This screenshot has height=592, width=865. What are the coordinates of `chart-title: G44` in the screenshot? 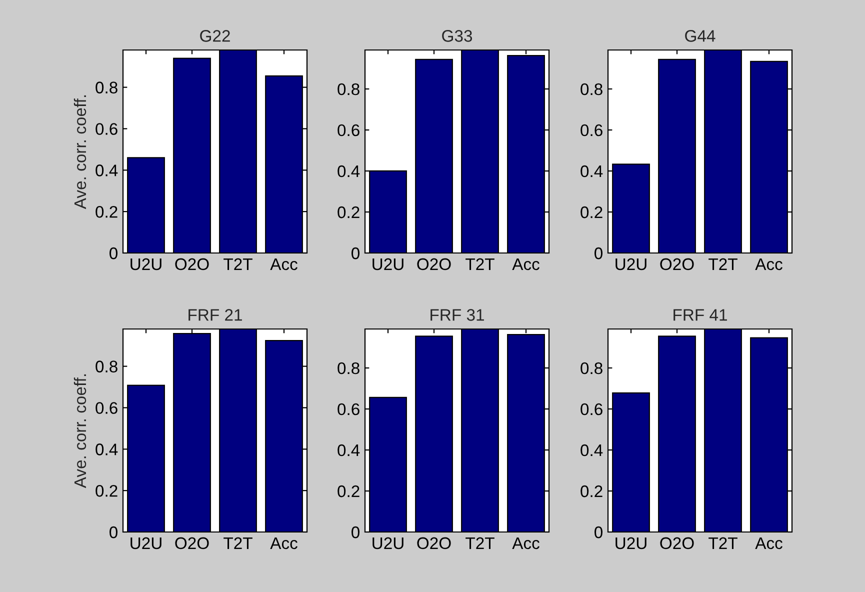 It's located at (700, 36).